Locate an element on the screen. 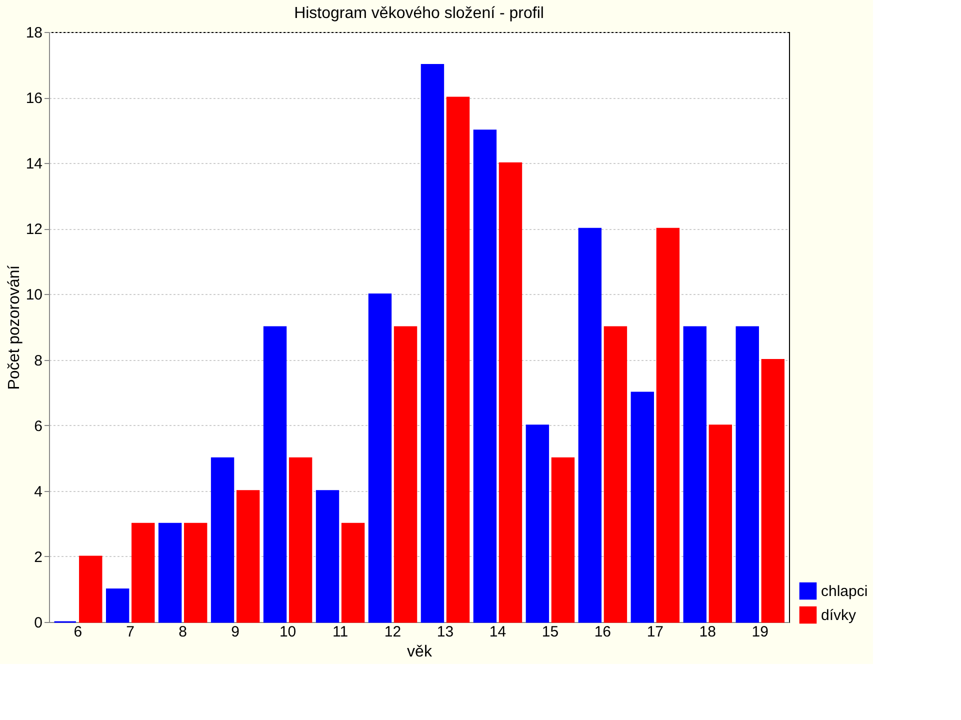 This screenshot has width=961, height=720. y-tick-label: 4 is located at coordinates (38, 491).